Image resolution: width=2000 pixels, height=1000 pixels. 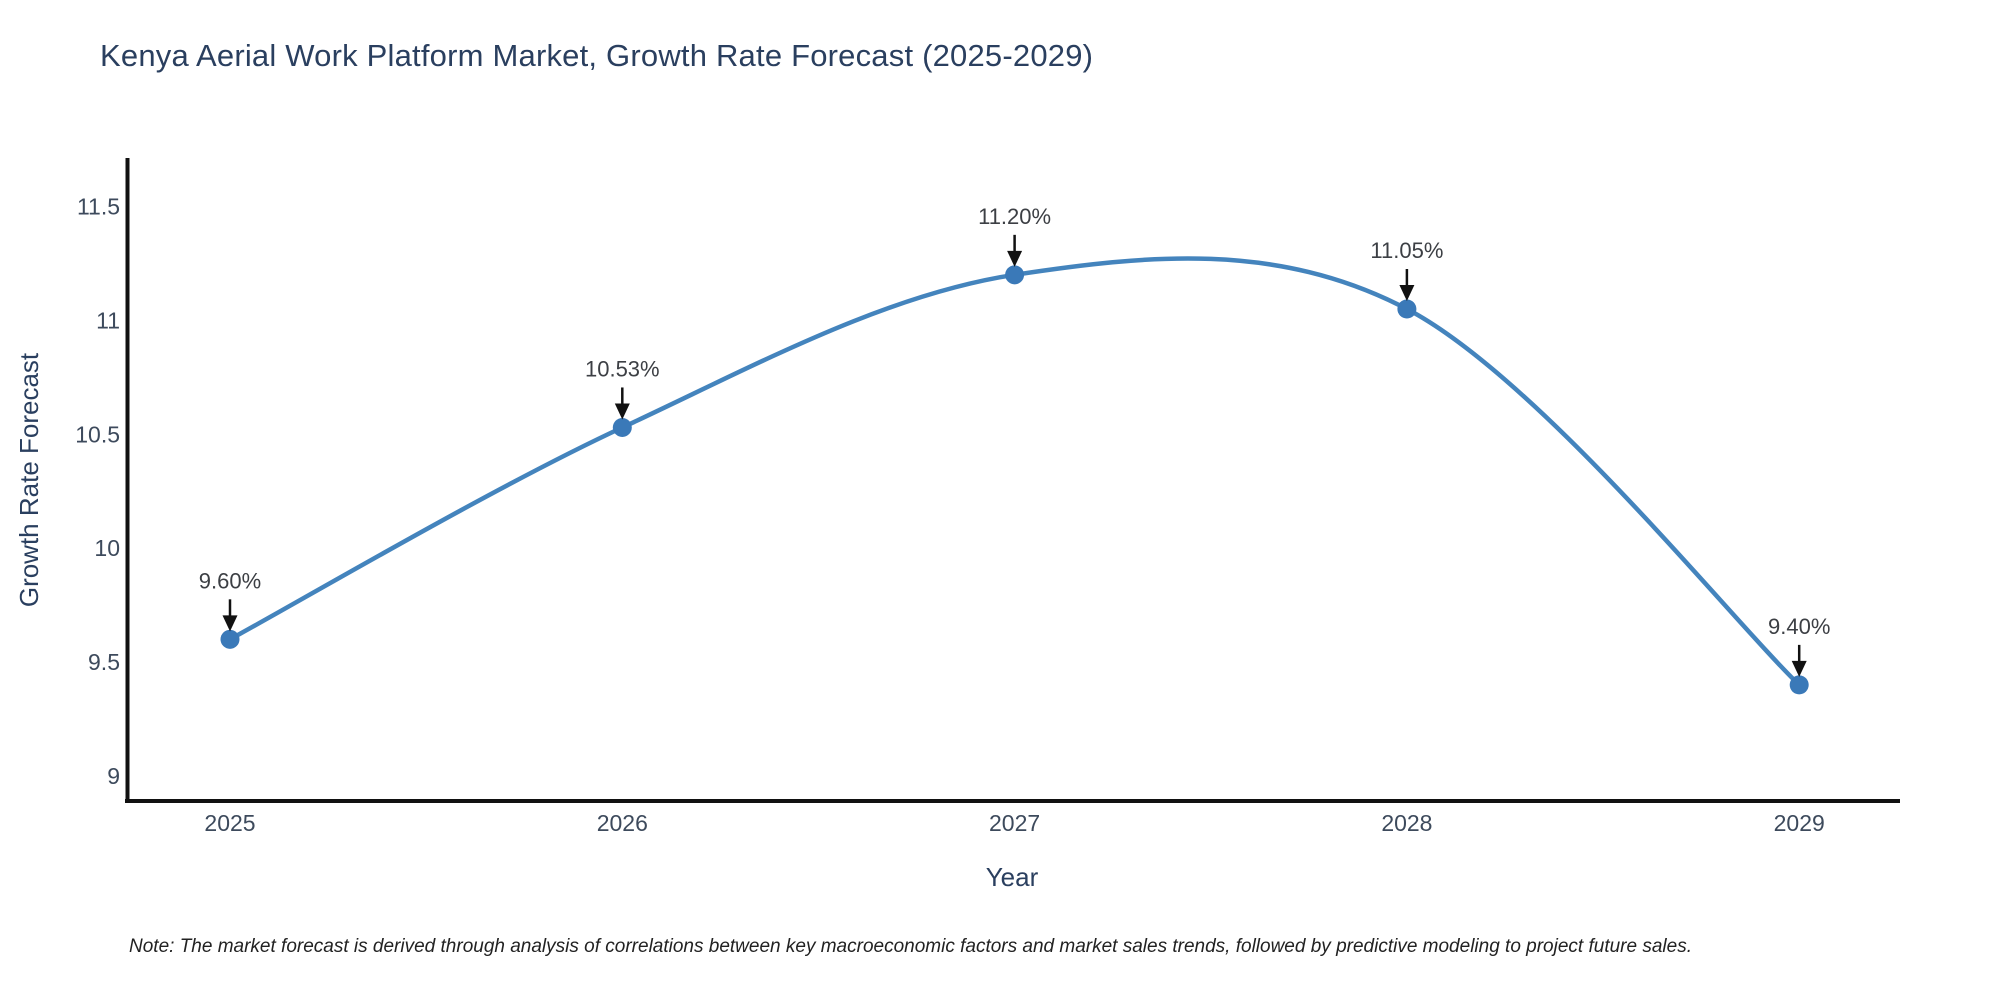 I want to click on data-point-label: 11.20%, so click(x=1014, y=216).